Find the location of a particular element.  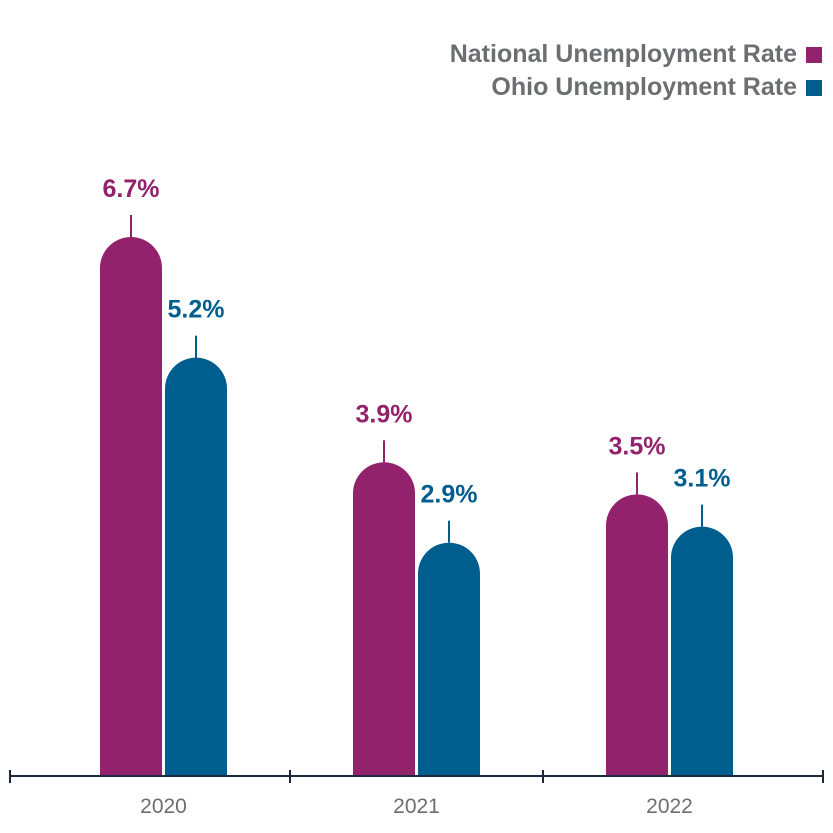

x-tick-label-2020: 2020 is located at coordinates (163, 806).